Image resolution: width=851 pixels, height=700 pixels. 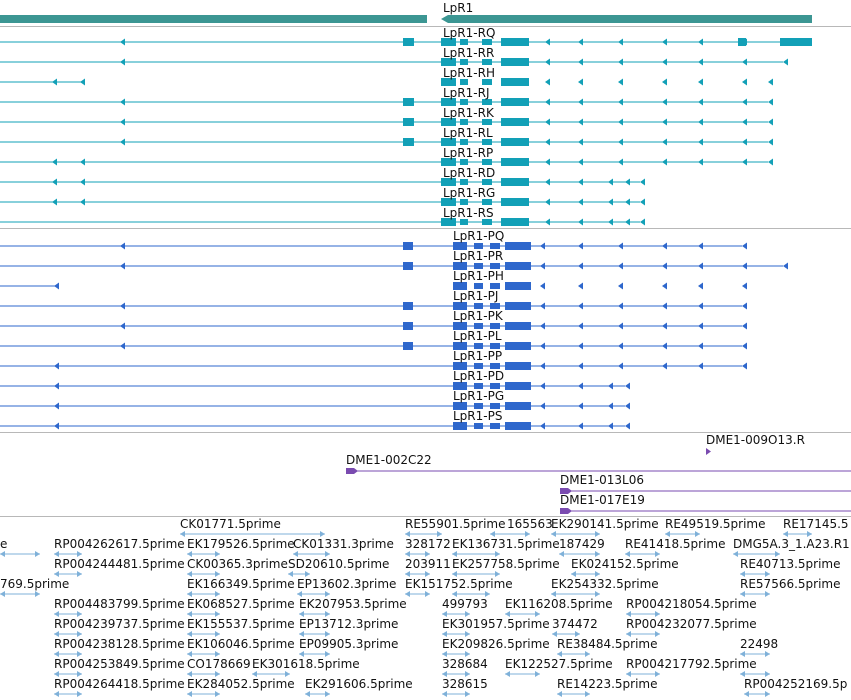 I want to click on est-label: EK024152.5prime, so click(x=625, y=564).